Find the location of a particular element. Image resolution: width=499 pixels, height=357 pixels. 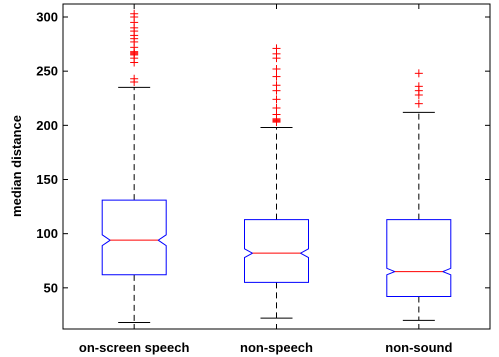

y-tick-label: 250 is located at coordinates (47, 71).